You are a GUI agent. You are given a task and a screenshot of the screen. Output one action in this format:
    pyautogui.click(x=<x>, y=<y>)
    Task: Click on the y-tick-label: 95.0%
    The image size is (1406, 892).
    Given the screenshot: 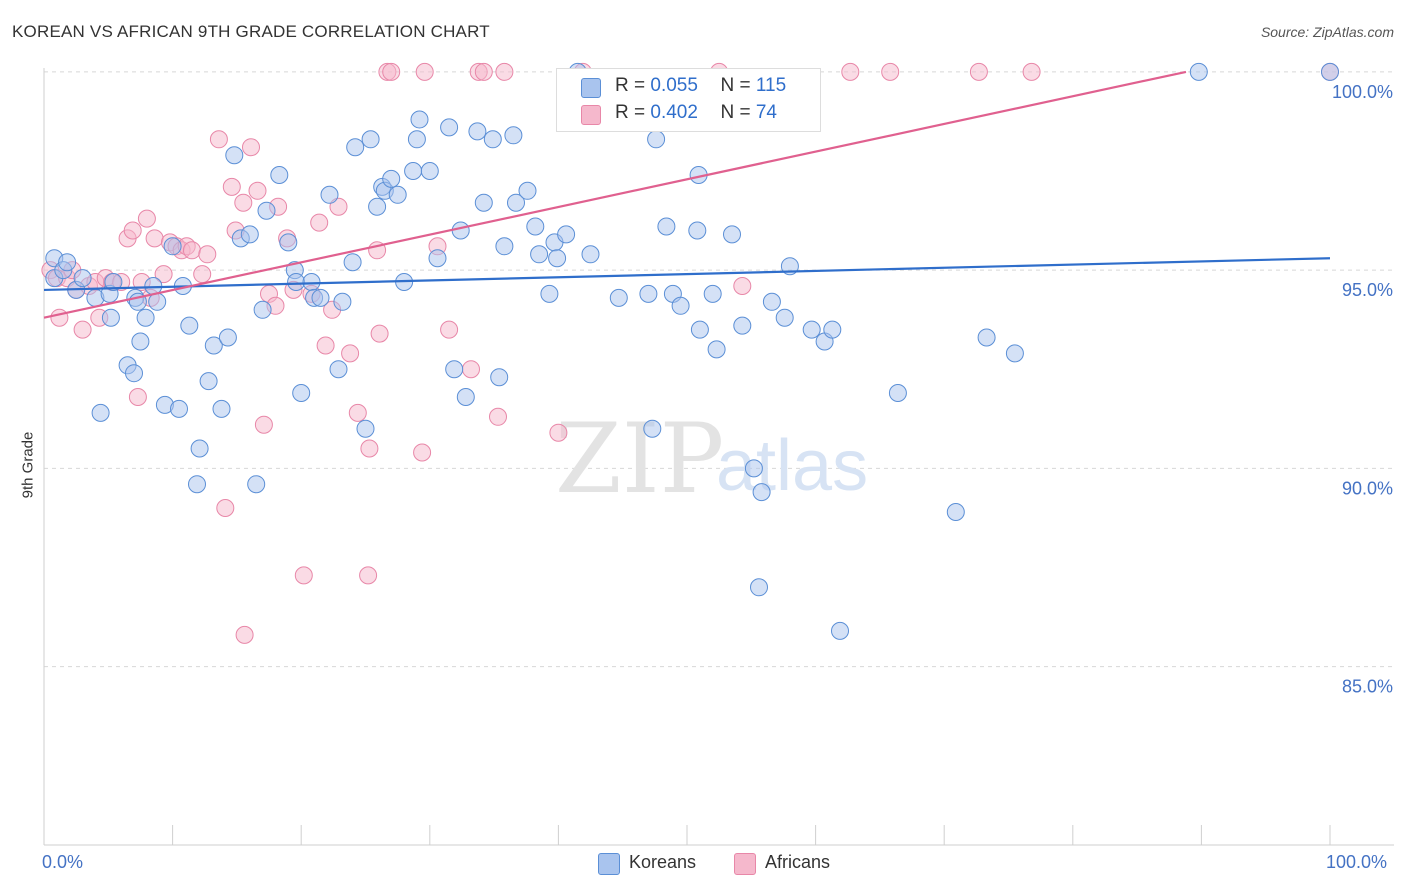 What is the action you would take?
    pyautogui.click(x=1367, y=290)
    